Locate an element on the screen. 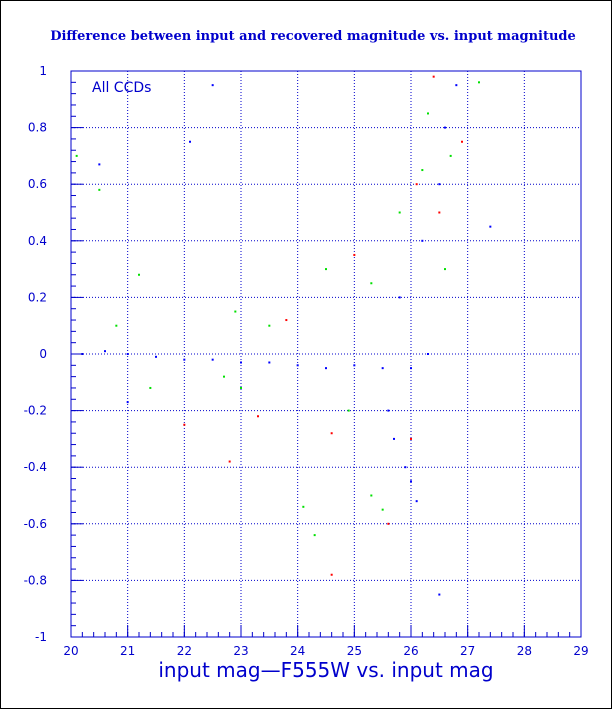 The width and height of the screenshot is (612, 709). y-tick-label: -0.4 is located at coordinates (35, 467).